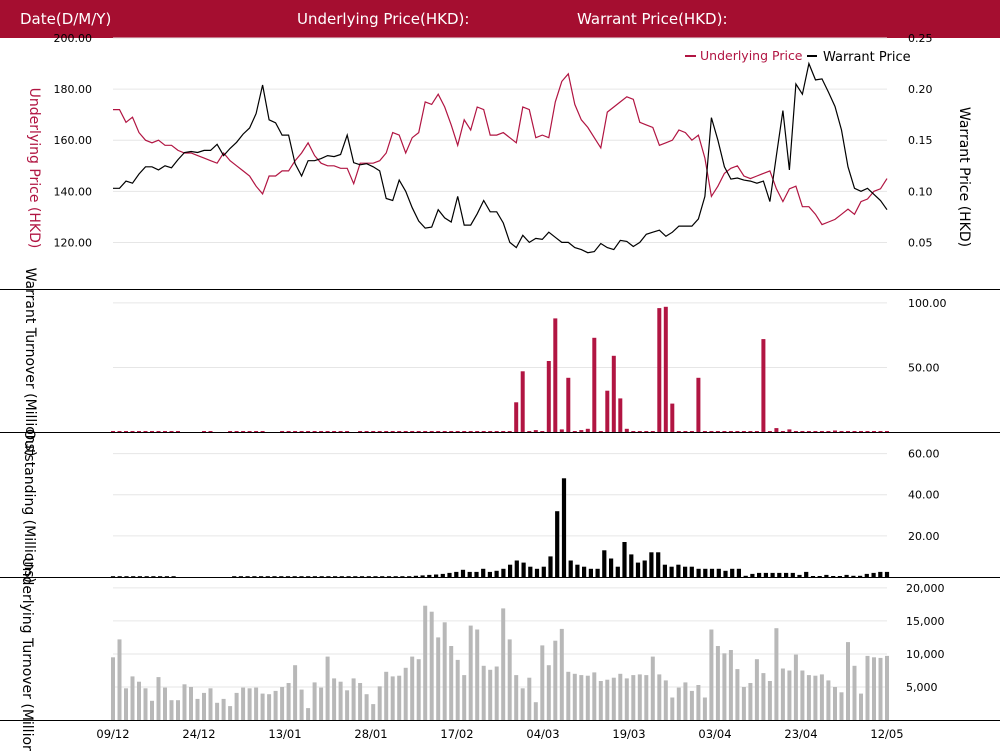 Image resolution: width=1000 pixels, height=751 pixels. I want to click on x-tick-label: 12/05, so click(886, 734).